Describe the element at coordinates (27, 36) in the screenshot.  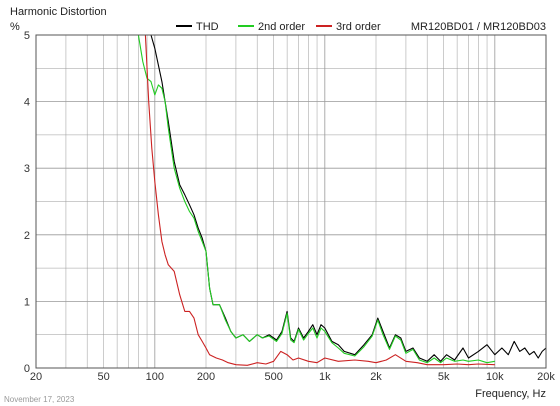
I see `y-tick-label: 5` at that location.